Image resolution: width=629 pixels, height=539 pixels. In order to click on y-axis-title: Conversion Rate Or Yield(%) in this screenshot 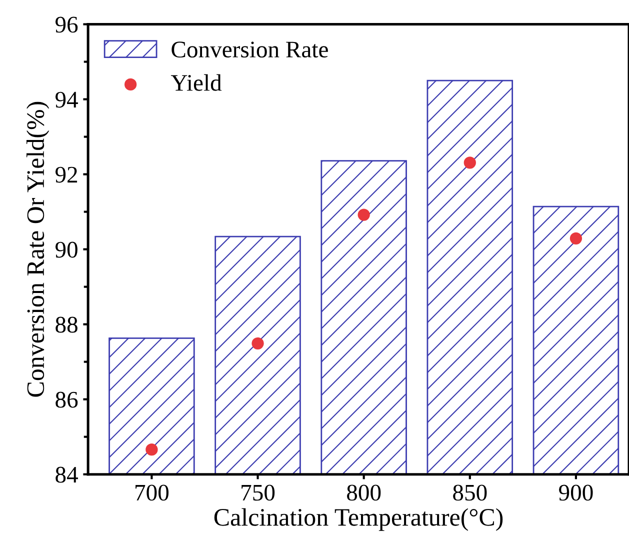, I will do `click(38, 249)`.